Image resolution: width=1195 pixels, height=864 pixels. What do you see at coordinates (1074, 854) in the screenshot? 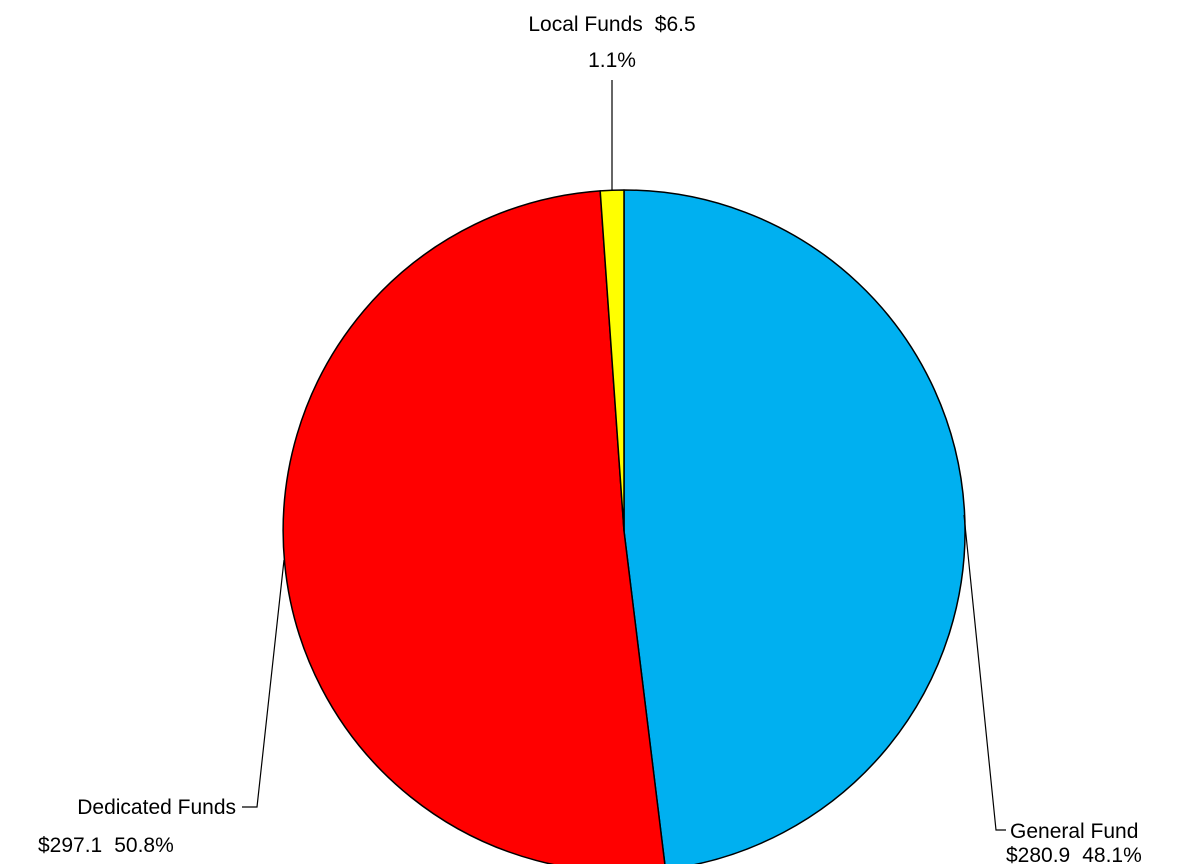
I see `label-general-fund-line2: $280.9 48.1%` at bounding box center [1074, 854].